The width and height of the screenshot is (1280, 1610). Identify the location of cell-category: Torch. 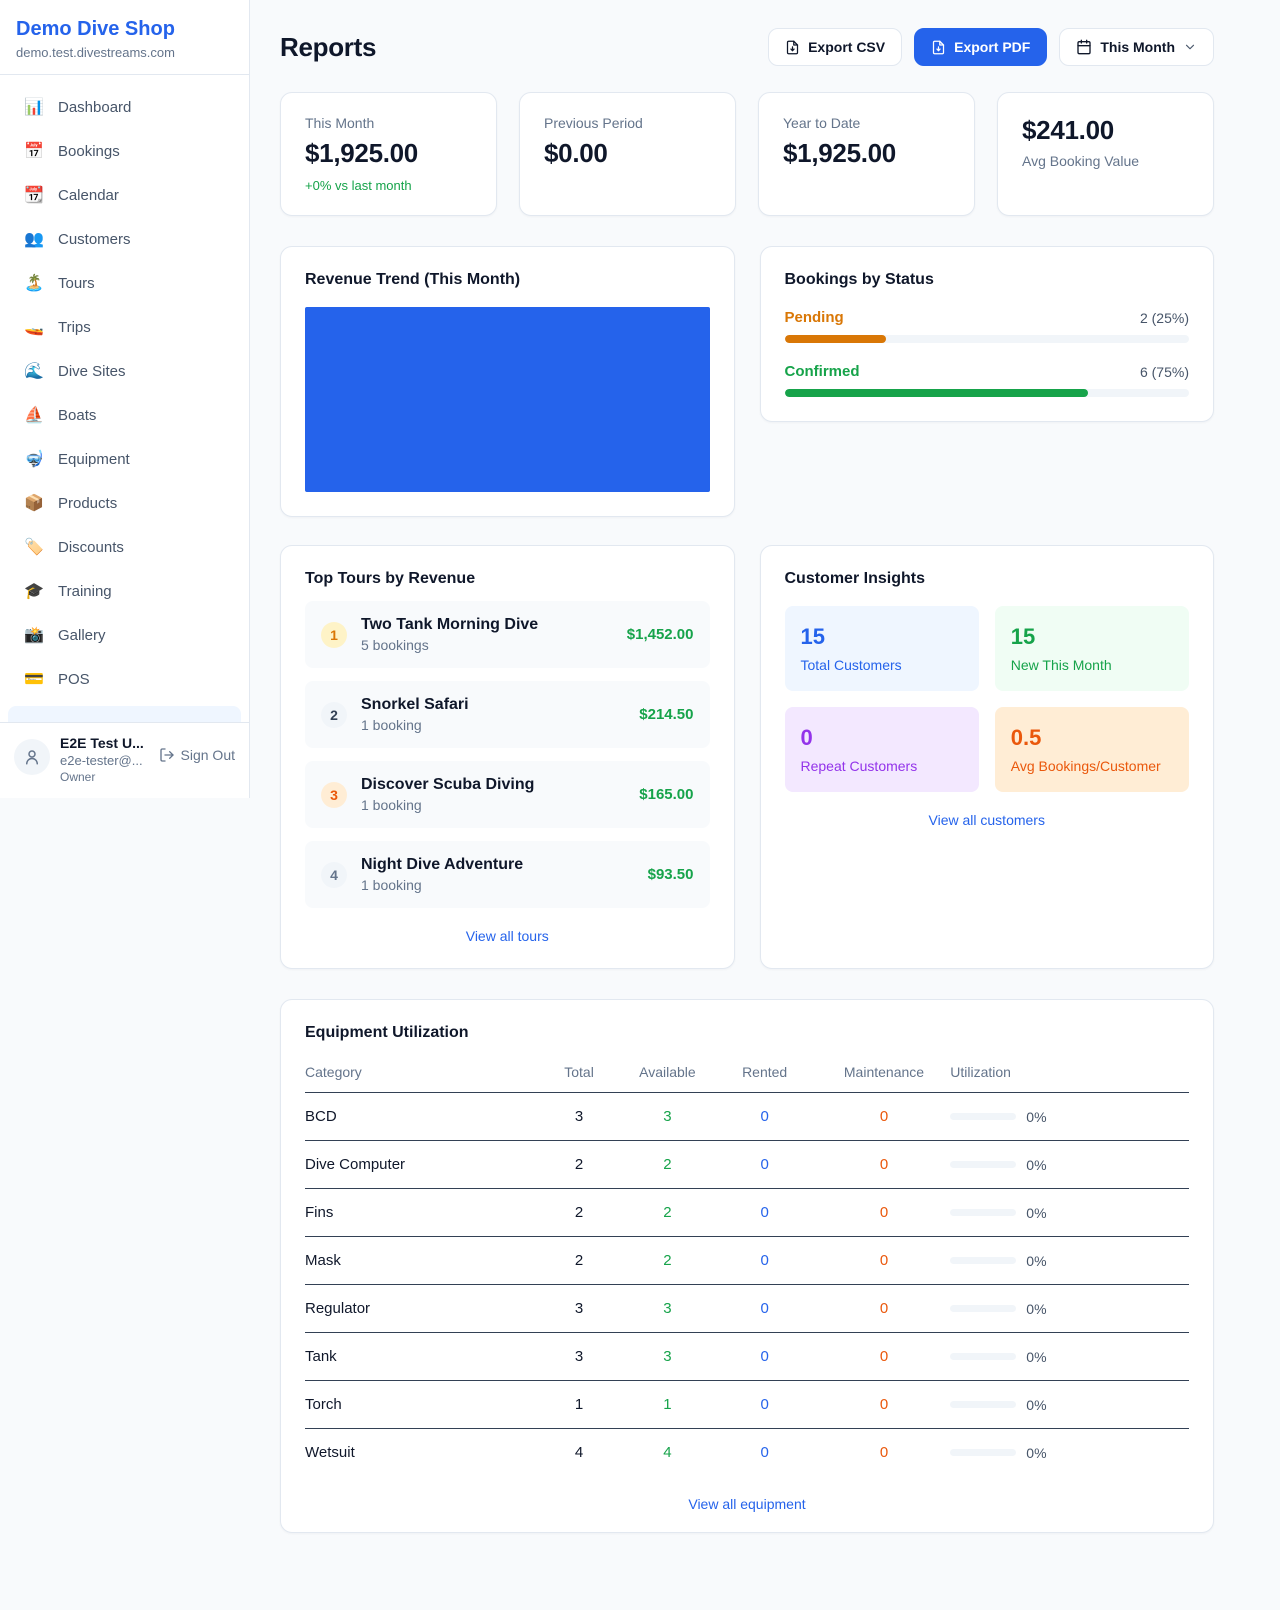
(420, 1404).